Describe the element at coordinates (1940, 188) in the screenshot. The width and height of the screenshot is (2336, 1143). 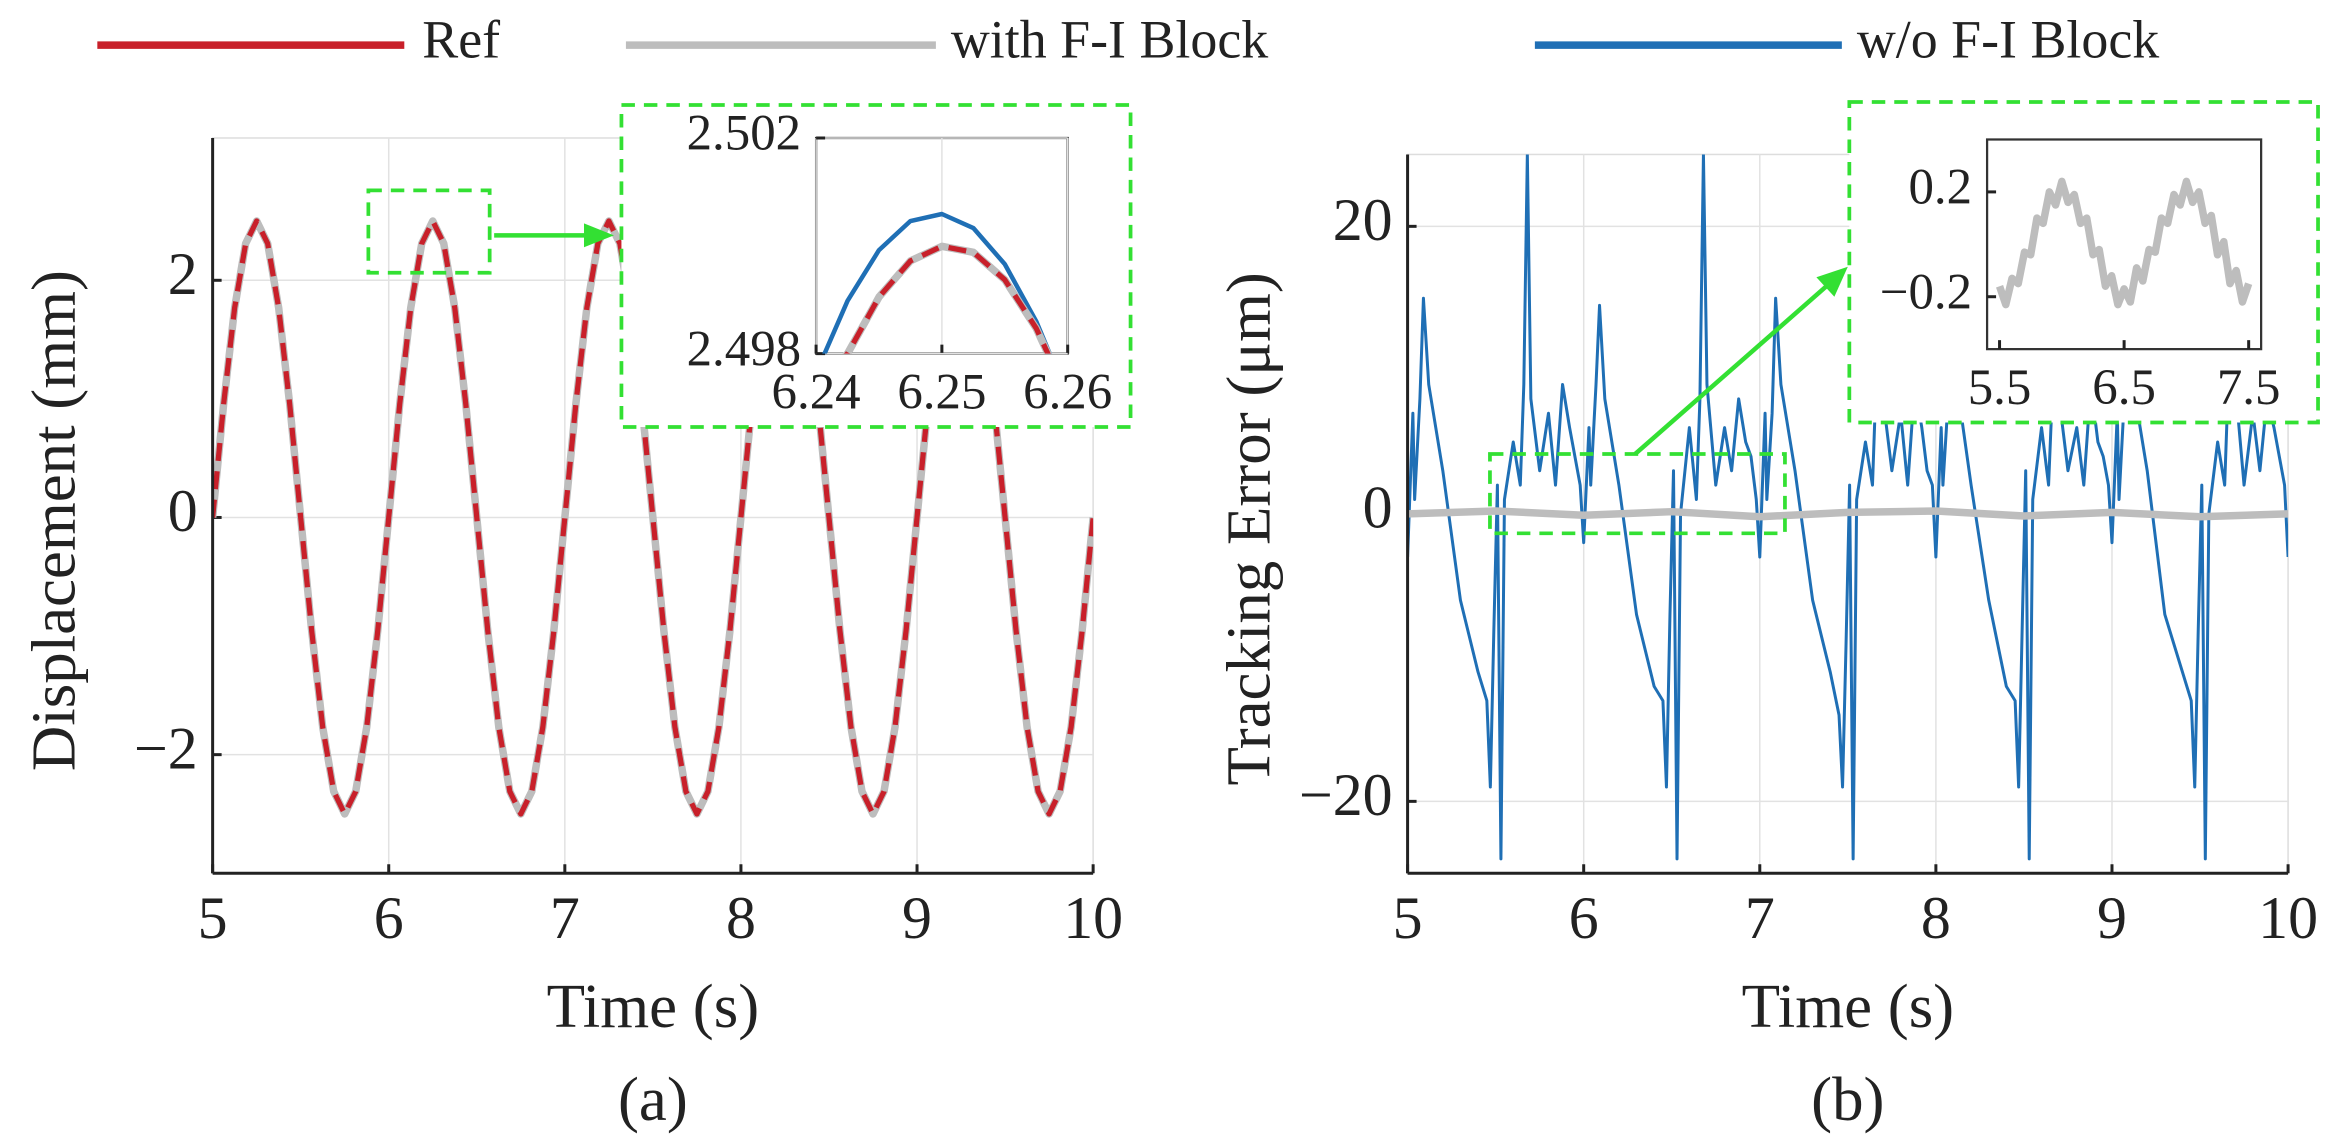
I see `y-tick-label: 0.2` at that location.